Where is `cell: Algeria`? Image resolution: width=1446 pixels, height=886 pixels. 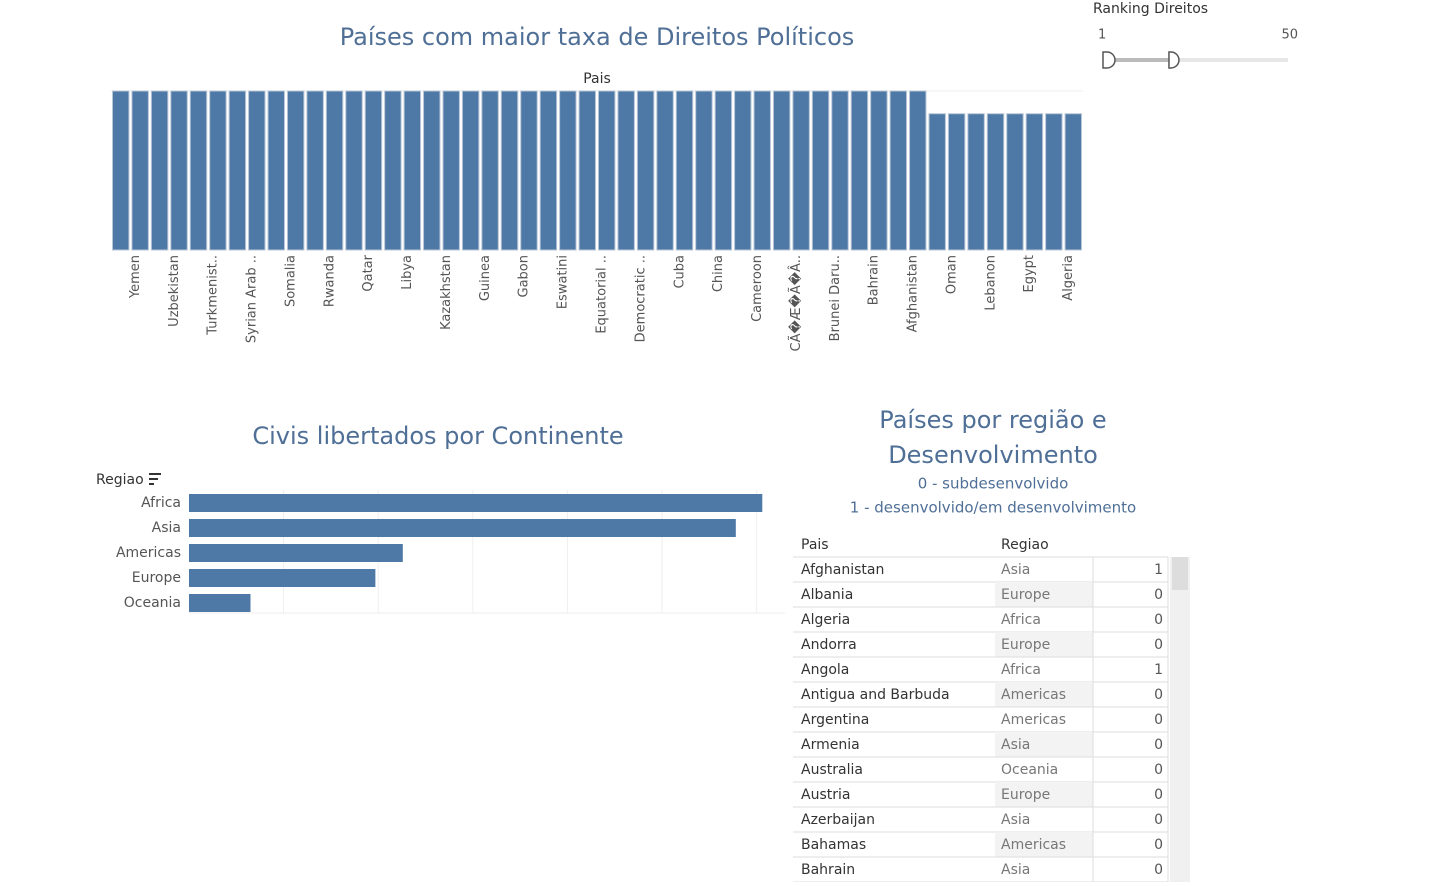
cell: Algeria is located at coordinates (825, 620).